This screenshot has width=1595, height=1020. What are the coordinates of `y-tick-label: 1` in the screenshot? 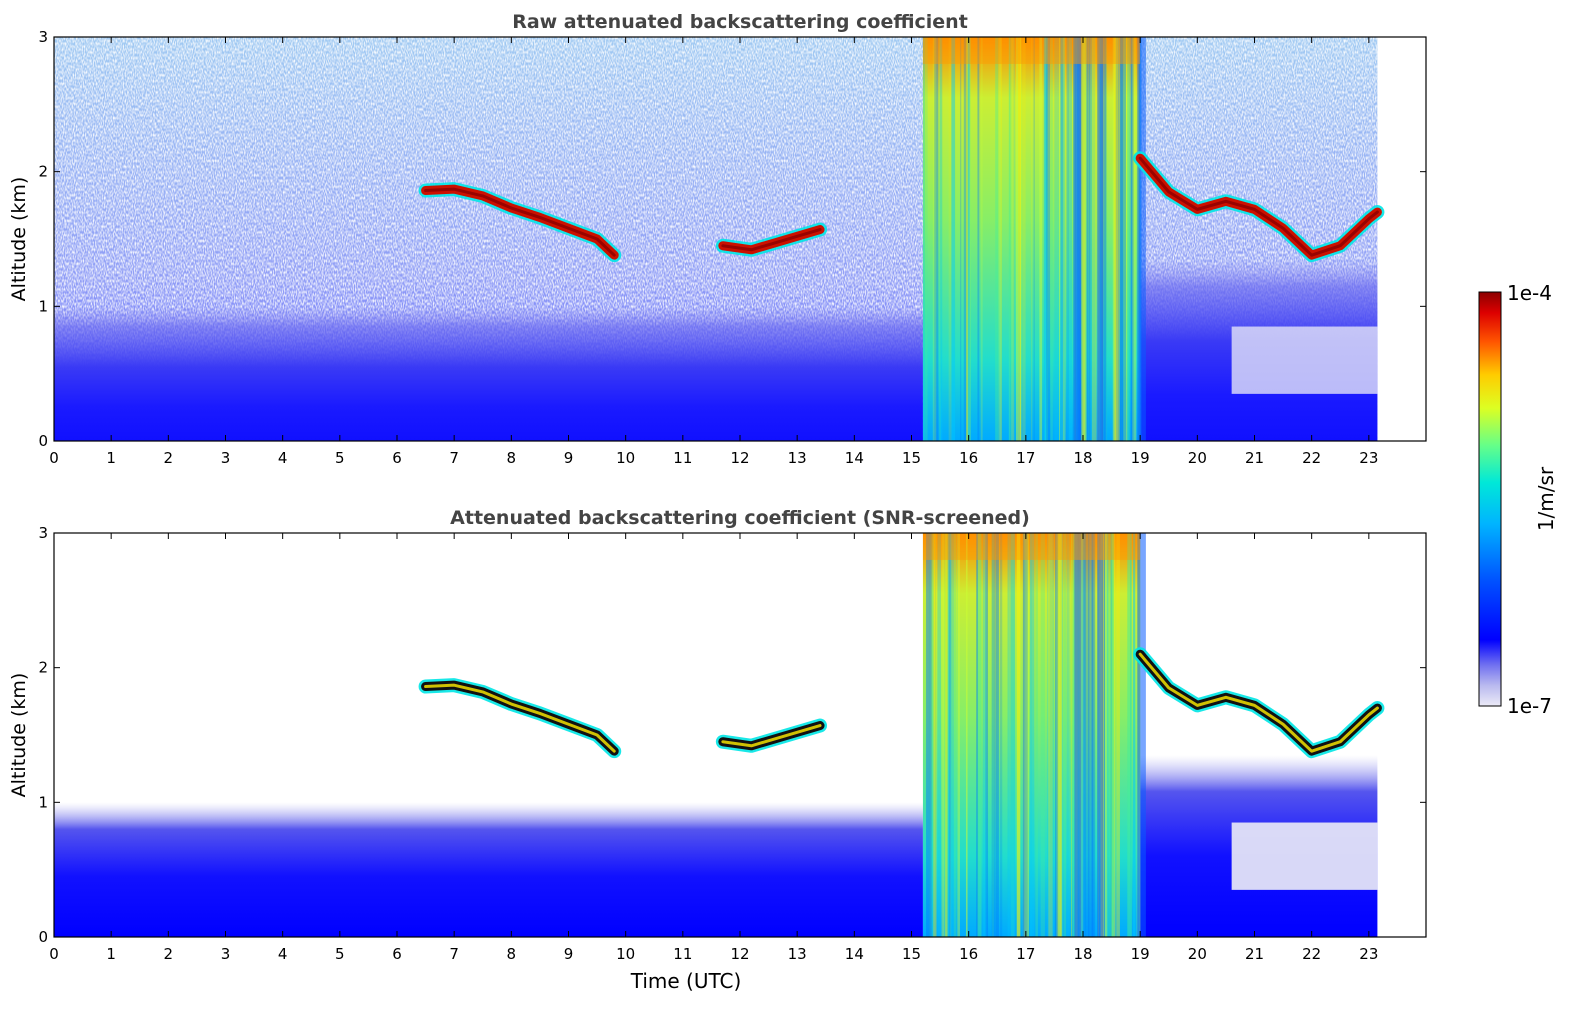 It's located at (43, 306).